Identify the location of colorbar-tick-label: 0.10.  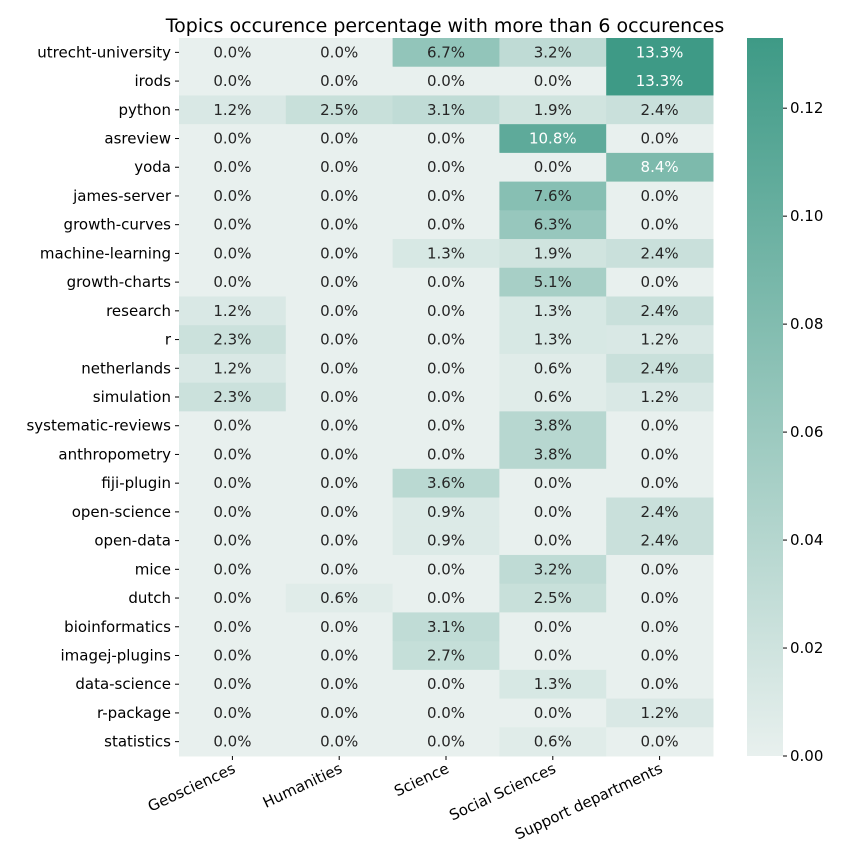
(806, 216).